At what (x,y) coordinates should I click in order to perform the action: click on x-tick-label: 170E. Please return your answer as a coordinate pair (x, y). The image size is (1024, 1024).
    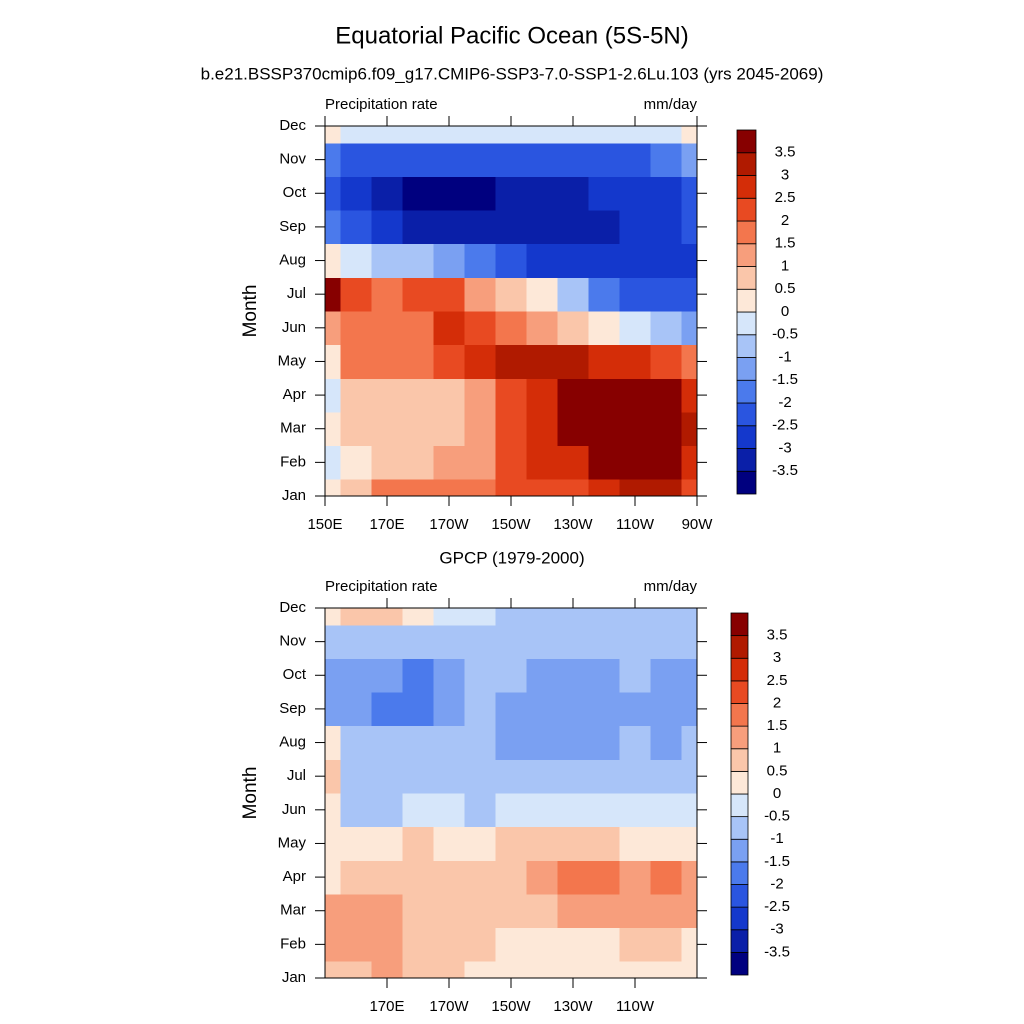
    Looking at the image, I should click on (386, 524).